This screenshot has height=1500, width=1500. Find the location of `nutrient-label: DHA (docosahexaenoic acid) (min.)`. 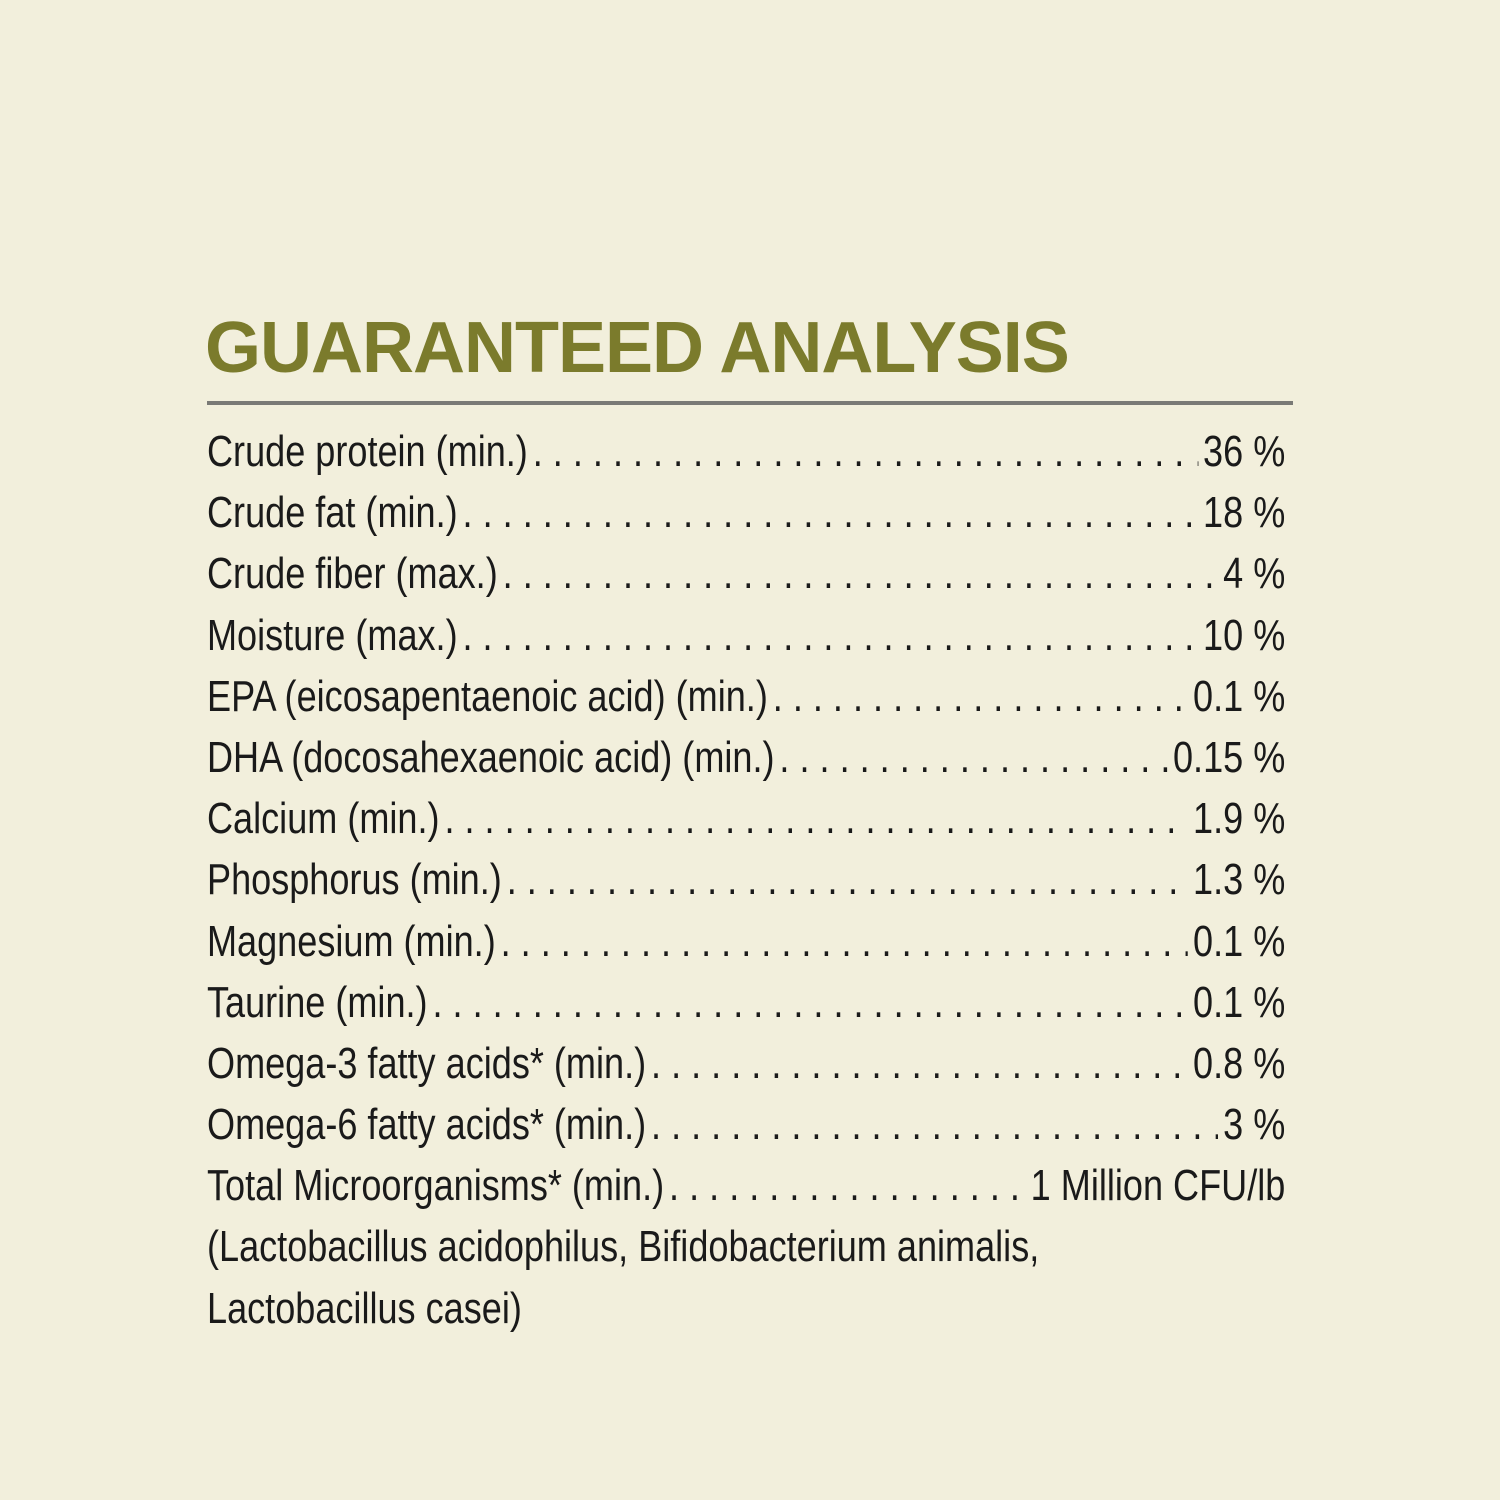

nutrient-label: DHA (docosahexaenoic acid) (min.) is located at coordinates (491, 757).